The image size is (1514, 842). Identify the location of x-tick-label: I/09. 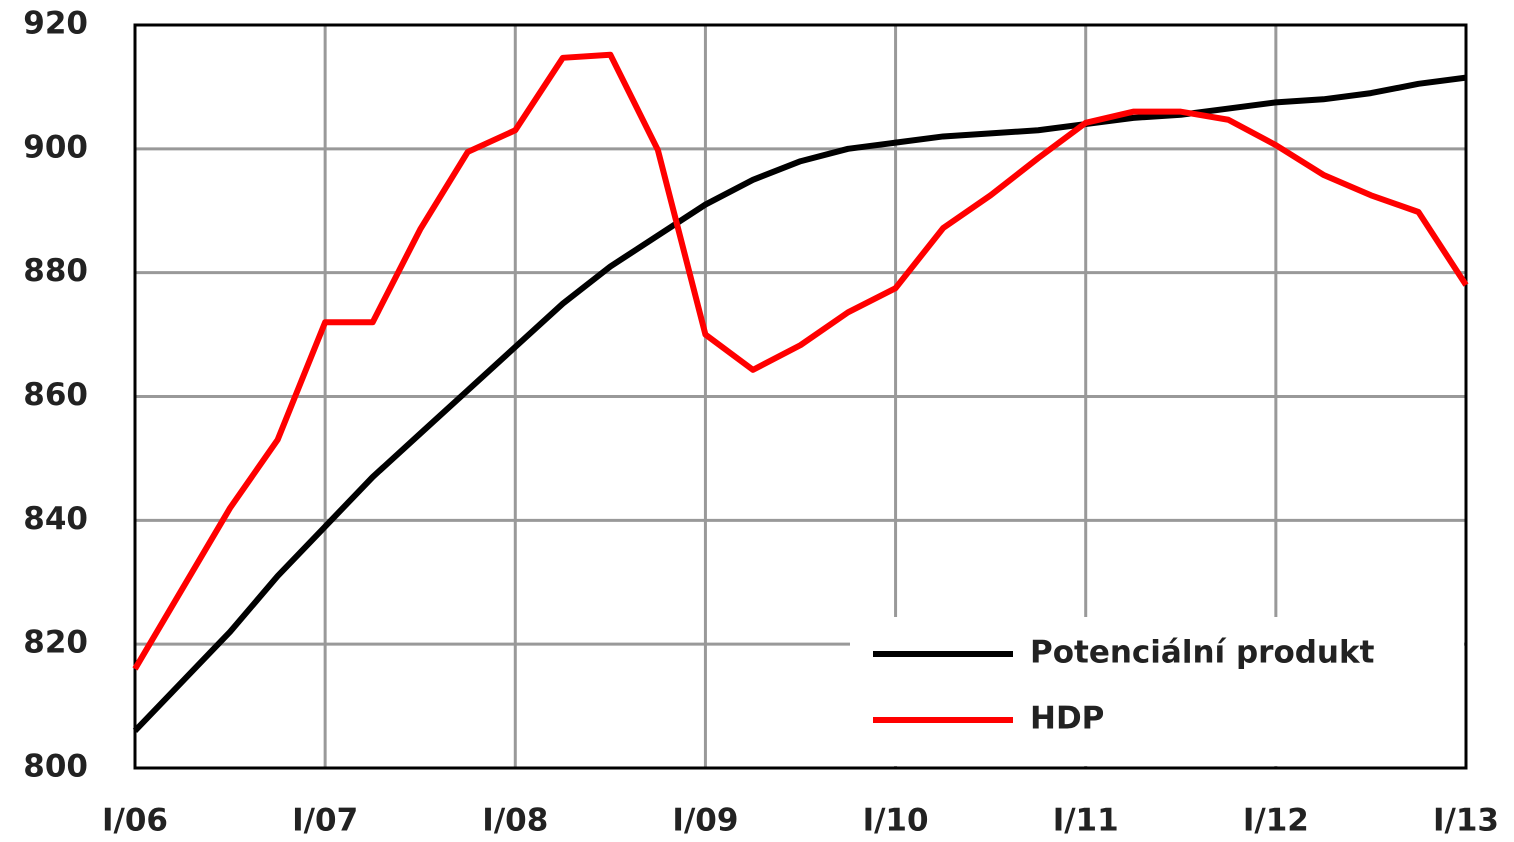
(705, 821).